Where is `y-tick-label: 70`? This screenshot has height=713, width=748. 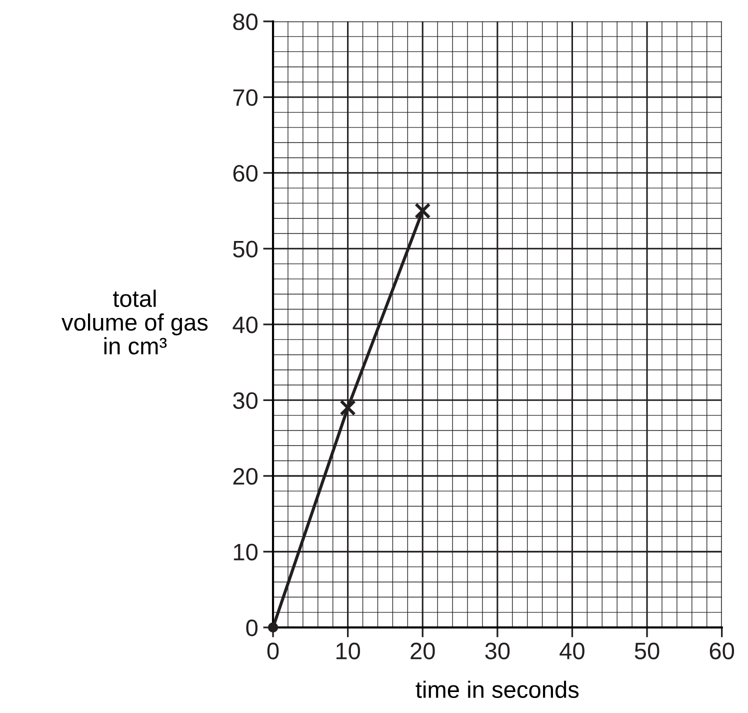
y-tick-label: 70 is located at coordinates (245, 97).